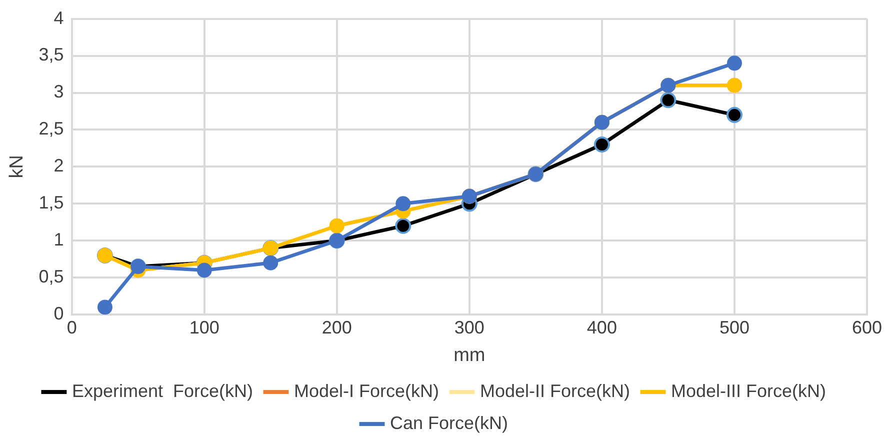 This screenshot has width=895, height=445. Describe the element at coordinates (748, 390) in the screenshot. I see `legend-label: Model-III Force(kN)` at that location.